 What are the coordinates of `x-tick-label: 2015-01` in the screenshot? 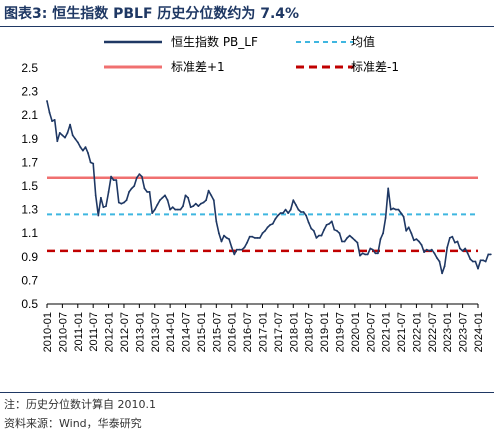 It's located at (202, 332).